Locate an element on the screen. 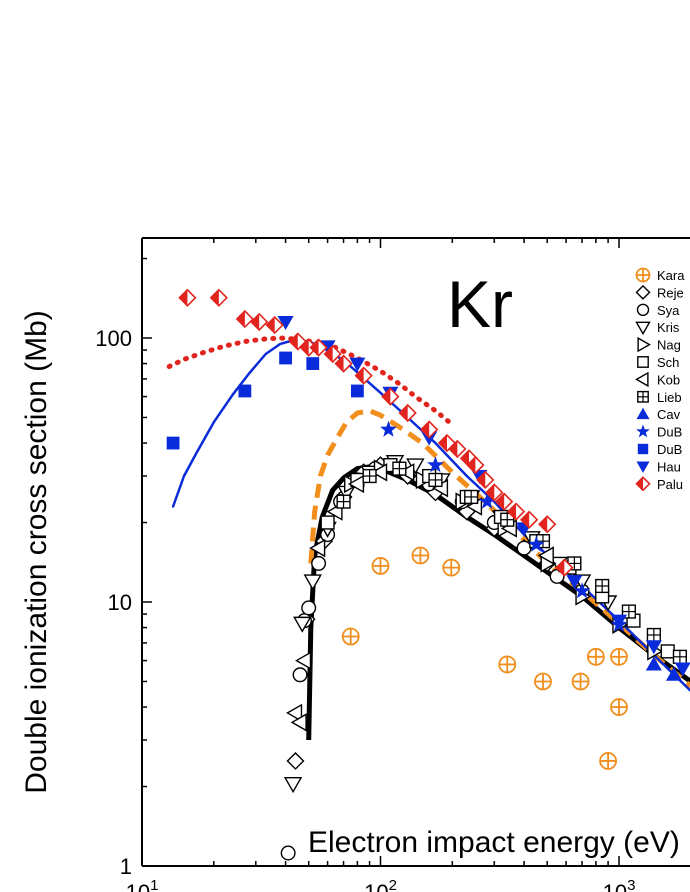 This screenshot has height=892, width=690. y-axis-title: Double ionization cross section (Mb) is located at coordinates (36, 552).